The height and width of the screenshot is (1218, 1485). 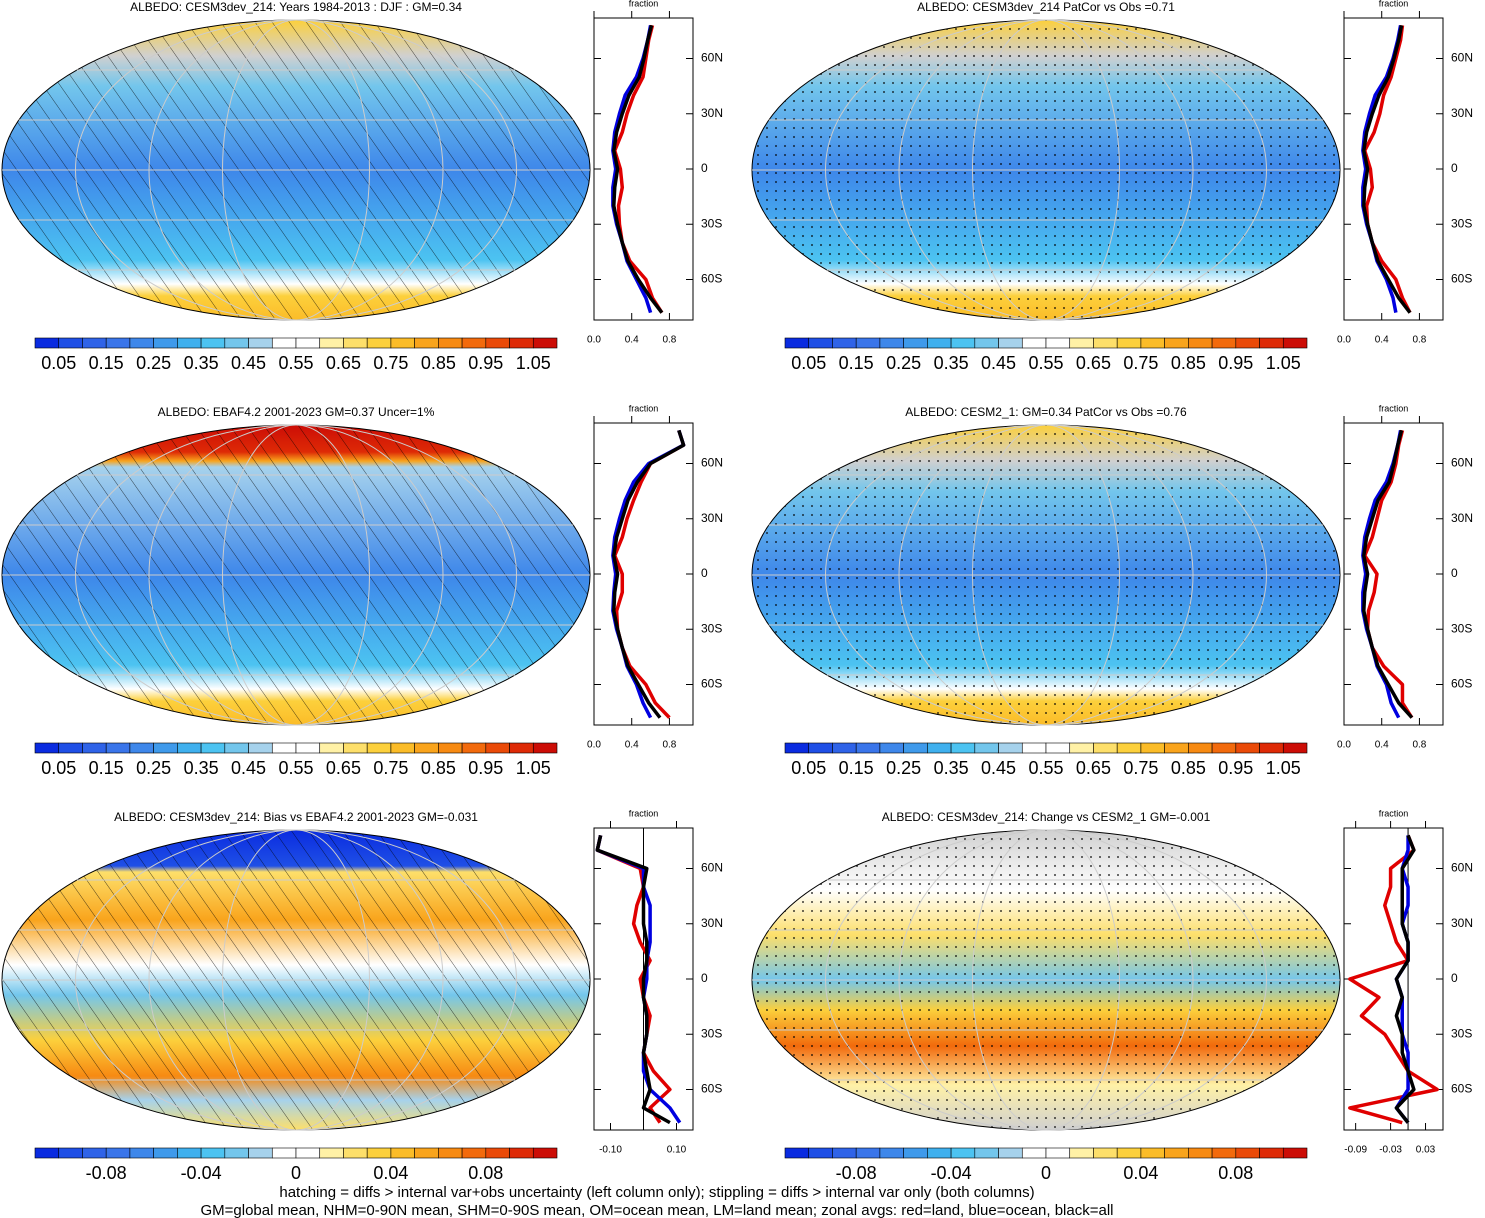 I want to click on colorbar-label: 0.25, so click(x=153, y=768).